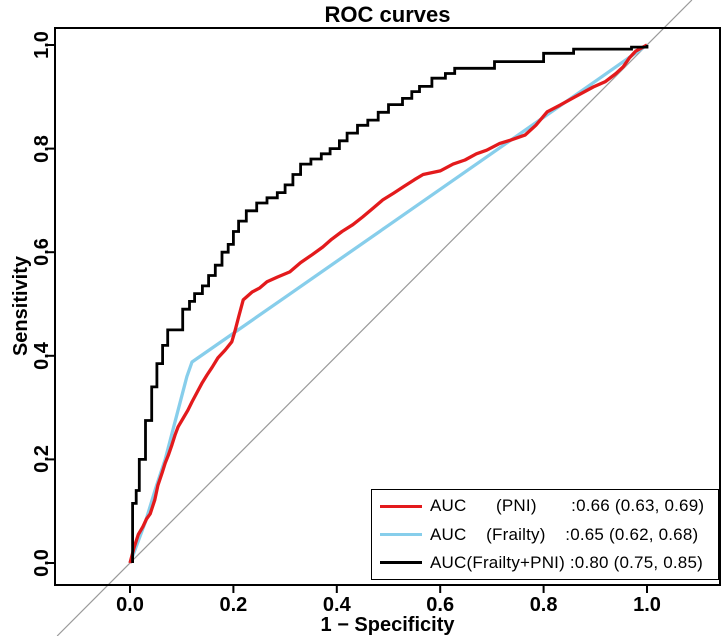  I want to click on legend-label-pni: AUC (PNI) :0.66 (0.63, 0.69), so click(567, 506).